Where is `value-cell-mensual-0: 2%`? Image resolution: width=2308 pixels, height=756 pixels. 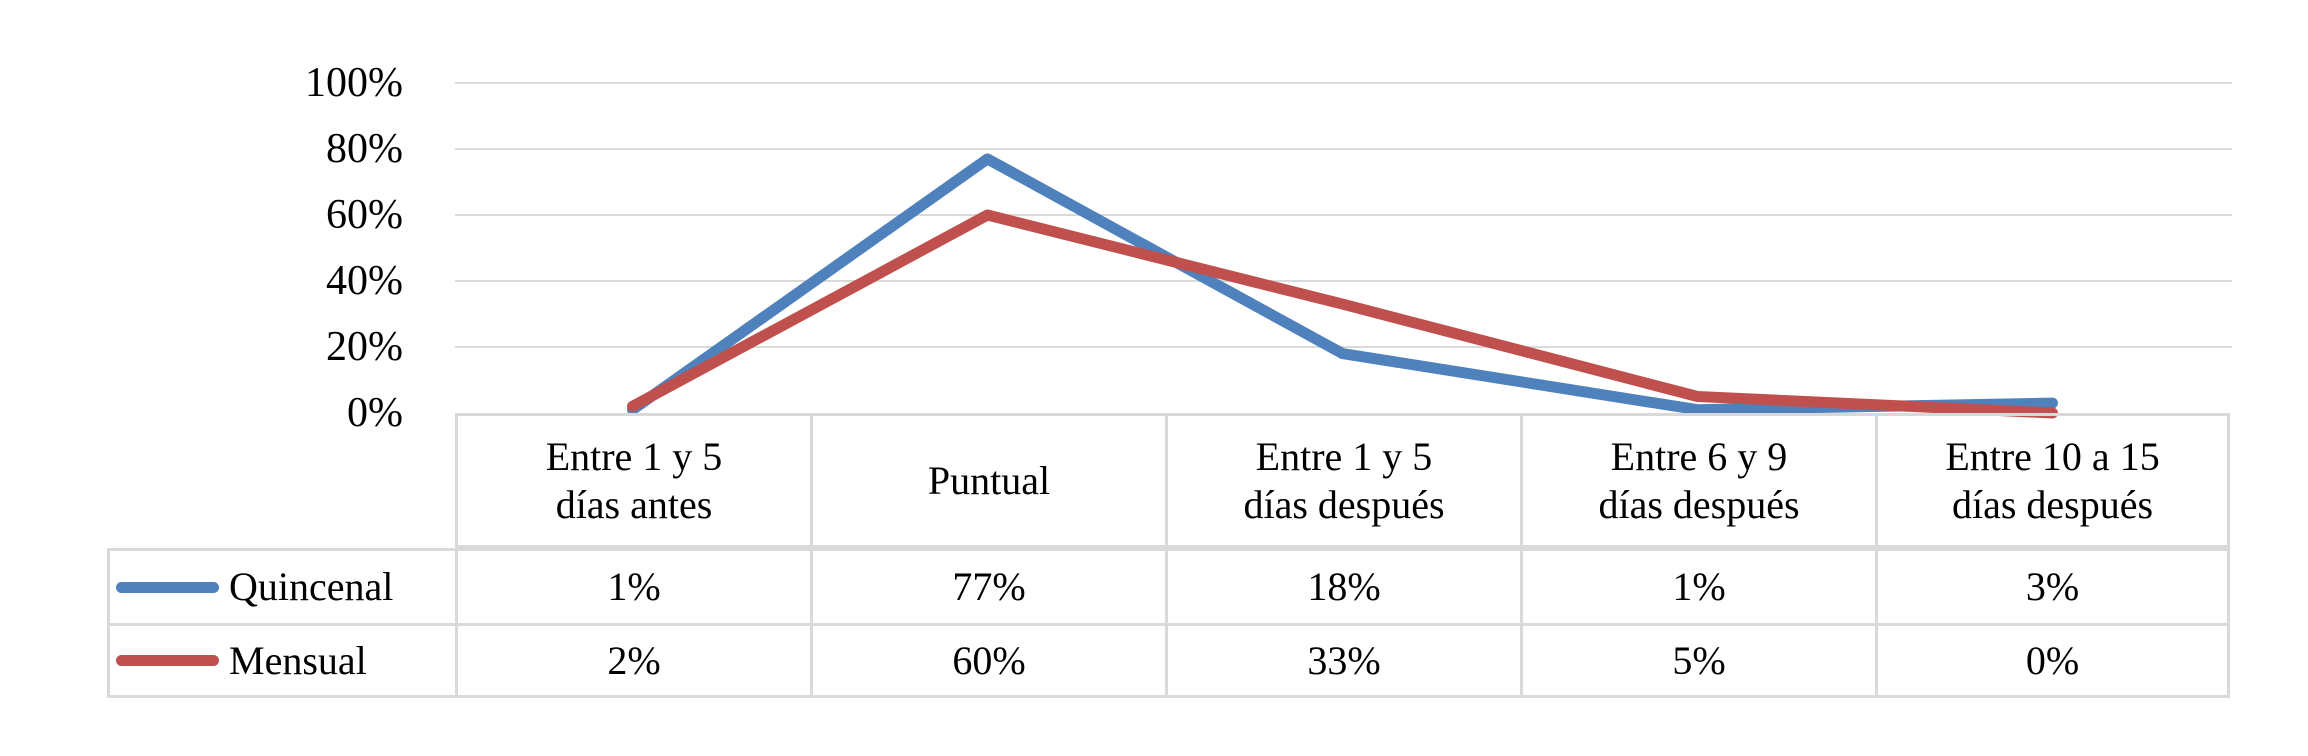 value-cell-mensual-0: 2% is located at coordinates (632, 660).